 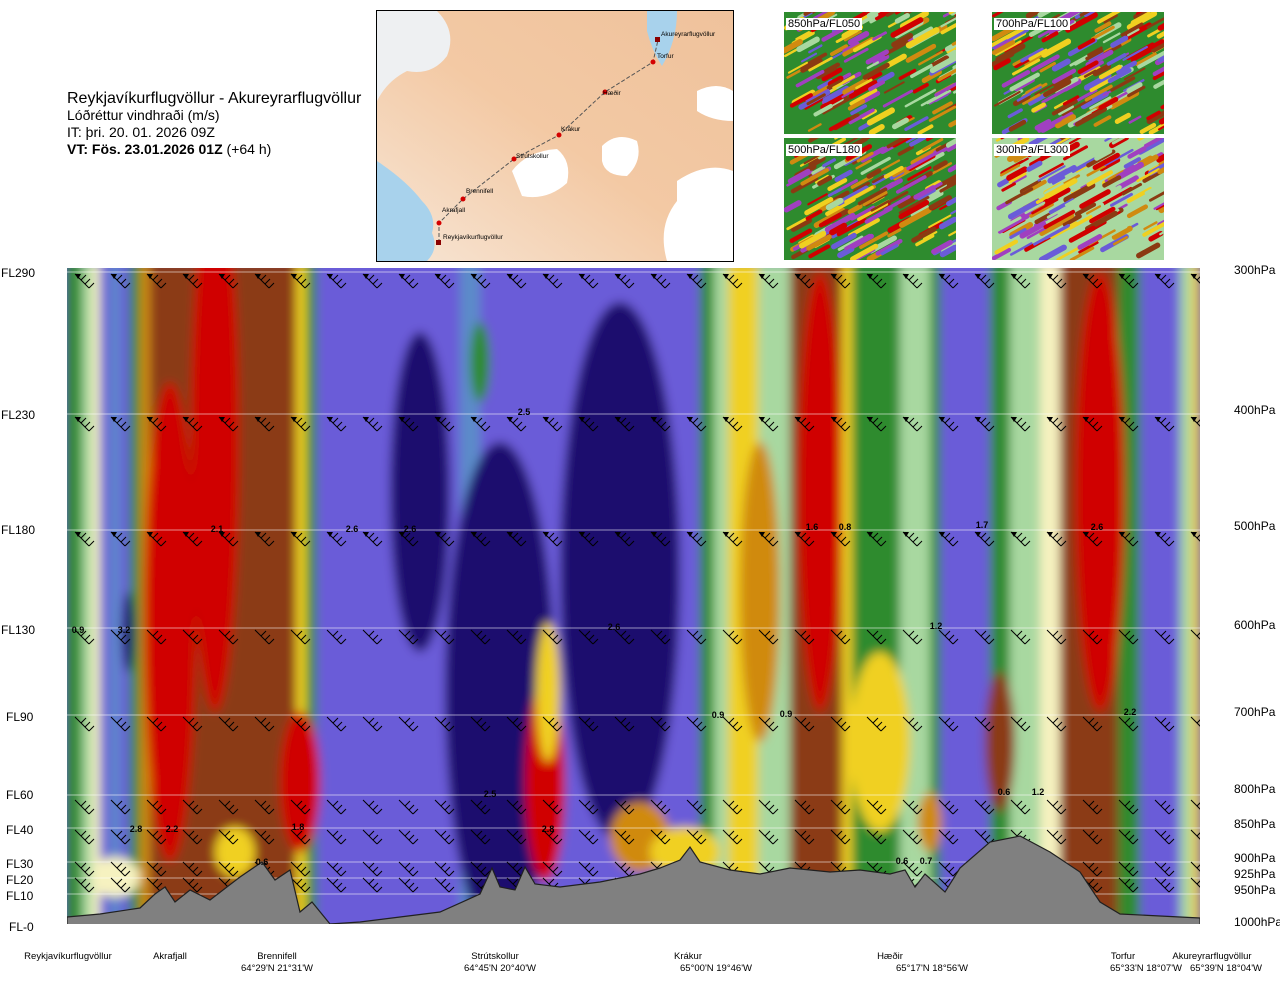 What do you see at coordinates (1255, 625) in the screenshot?
I see `hpa-label: 600hPa` at bounding box center [1255, 625].